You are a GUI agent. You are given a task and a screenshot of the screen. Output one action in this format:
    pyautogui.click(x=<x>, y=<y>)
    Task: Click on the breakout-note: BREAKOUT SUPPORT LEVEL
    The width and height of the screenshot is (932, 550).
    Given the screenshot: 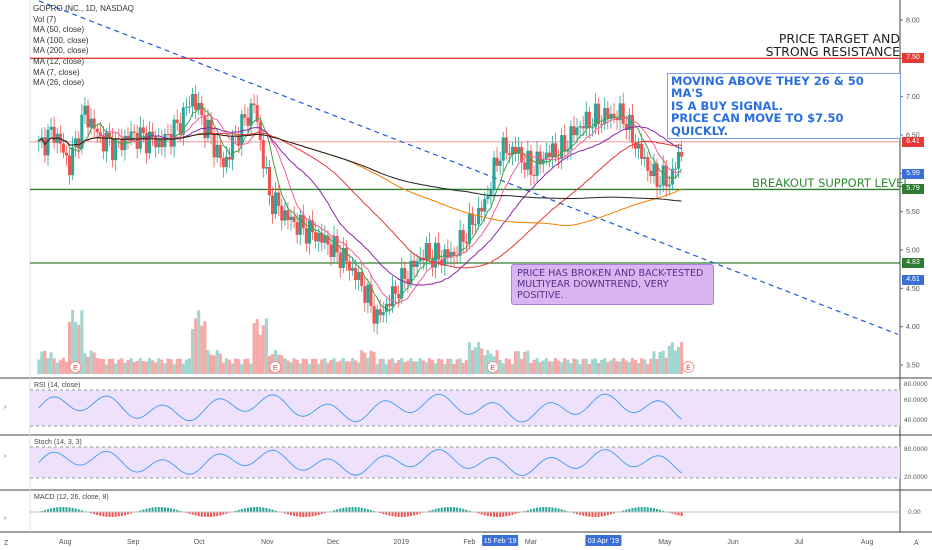 What is the action you would take?
    pyautogui.click(x=831, y=183)
    